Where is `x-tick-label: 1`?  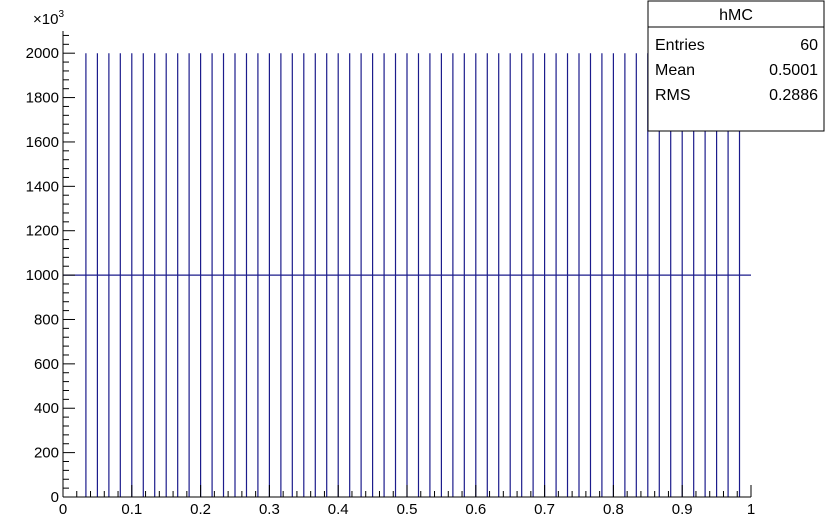
x-tick-label: 1 is located at coordinates (751, 509).